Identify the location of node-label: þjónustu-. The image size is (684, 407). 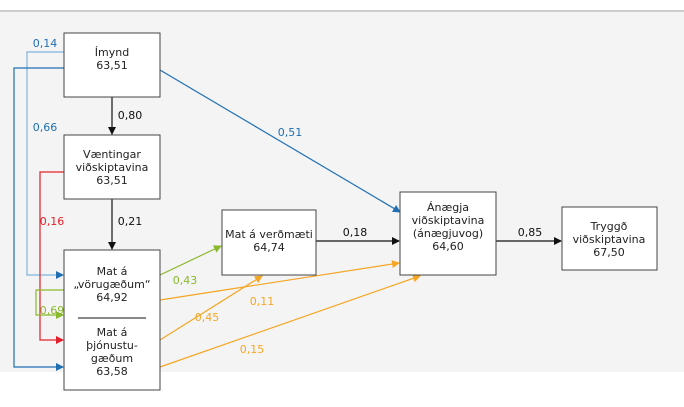
(112, 345).